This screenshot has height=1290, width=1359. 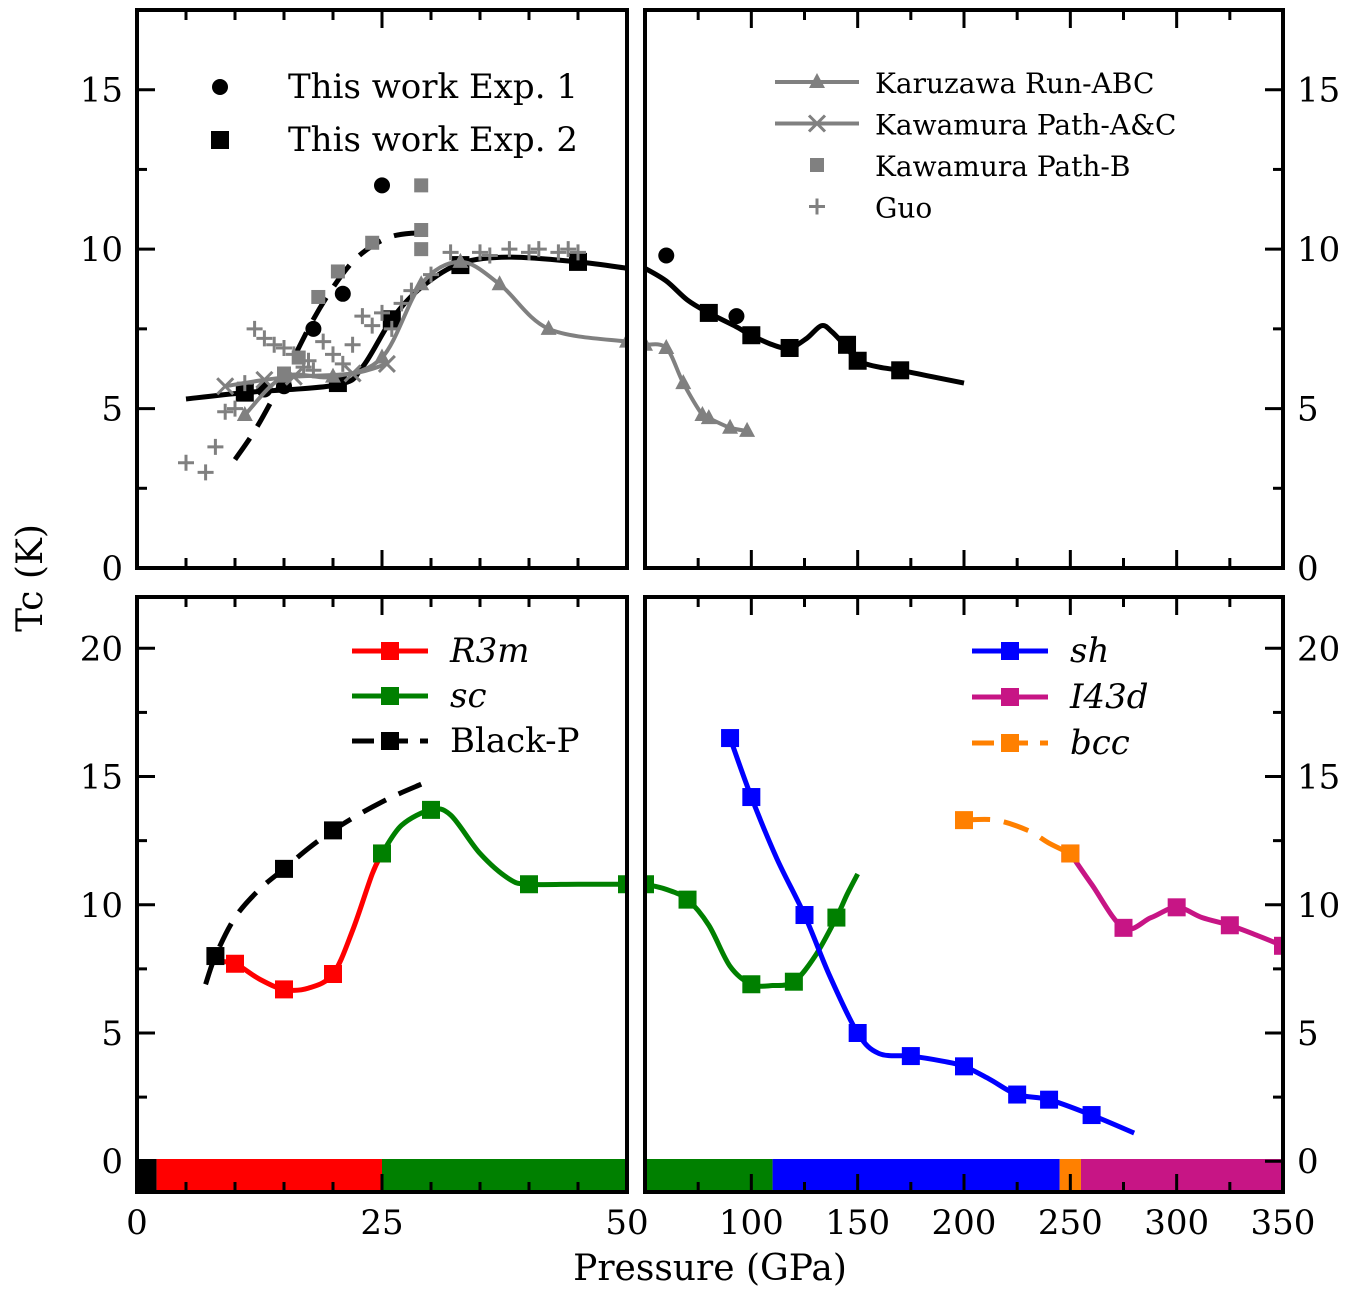 I want to click on legend-label: Kawamura Path-B, so click(x=1002, y=166).